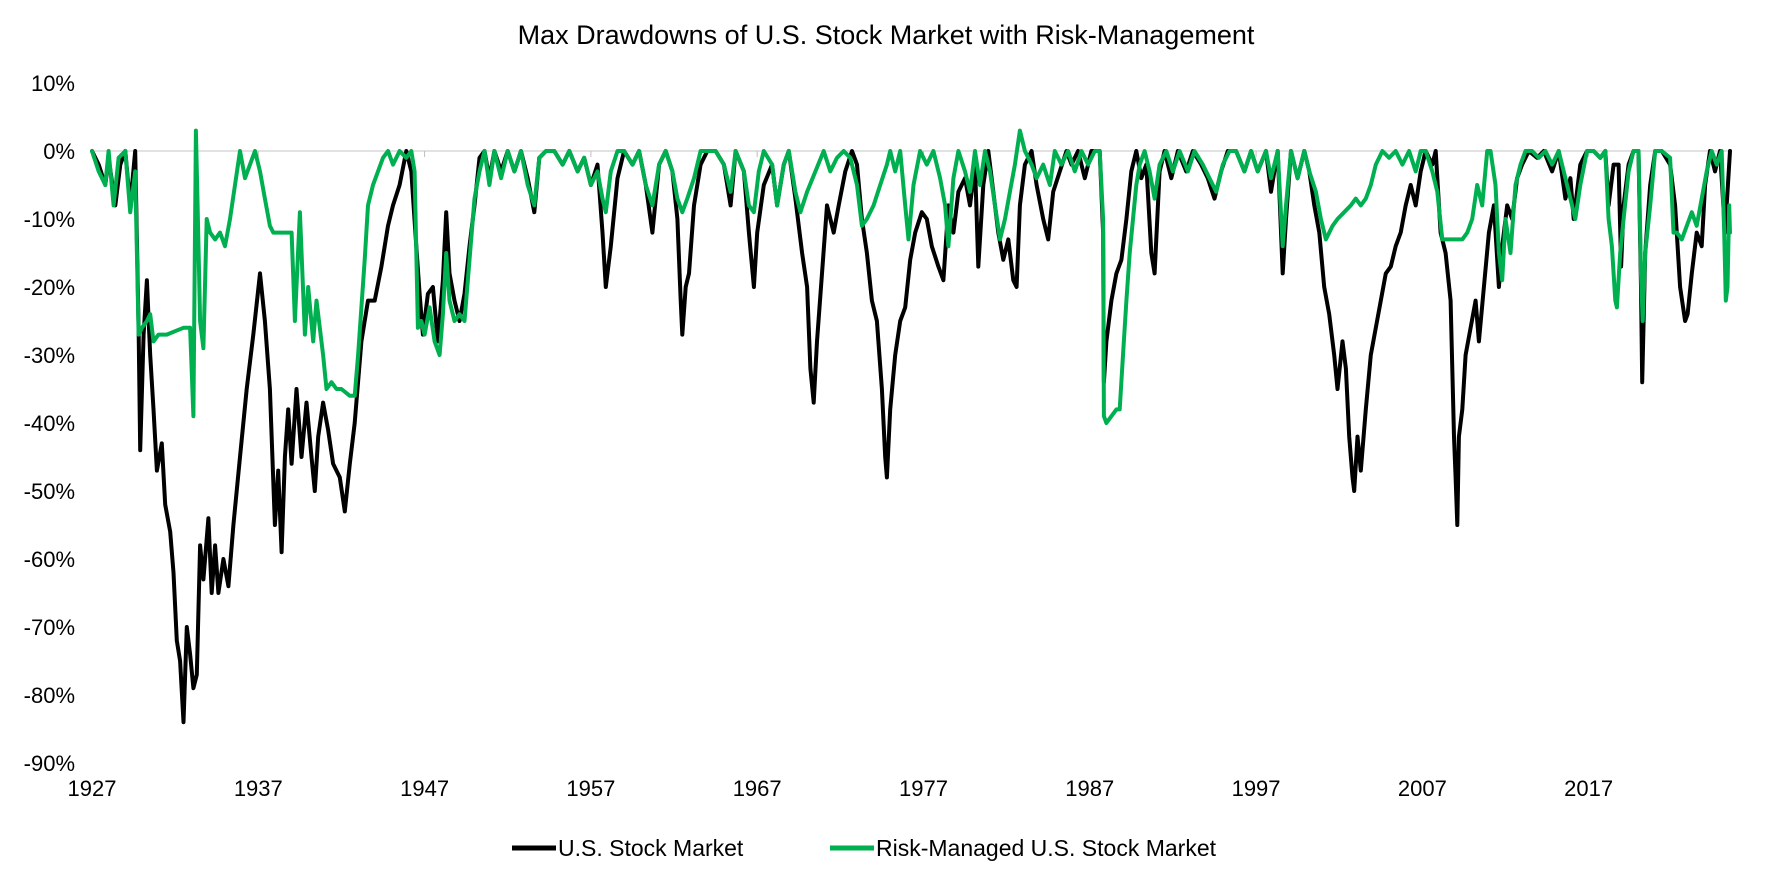 The height and width of the screenshot is (891, 1772). What do you see at coordinates (49, 627) in the screenshot?
I see `y-tick-label-70: -70%` at bounding box center [49, 627].